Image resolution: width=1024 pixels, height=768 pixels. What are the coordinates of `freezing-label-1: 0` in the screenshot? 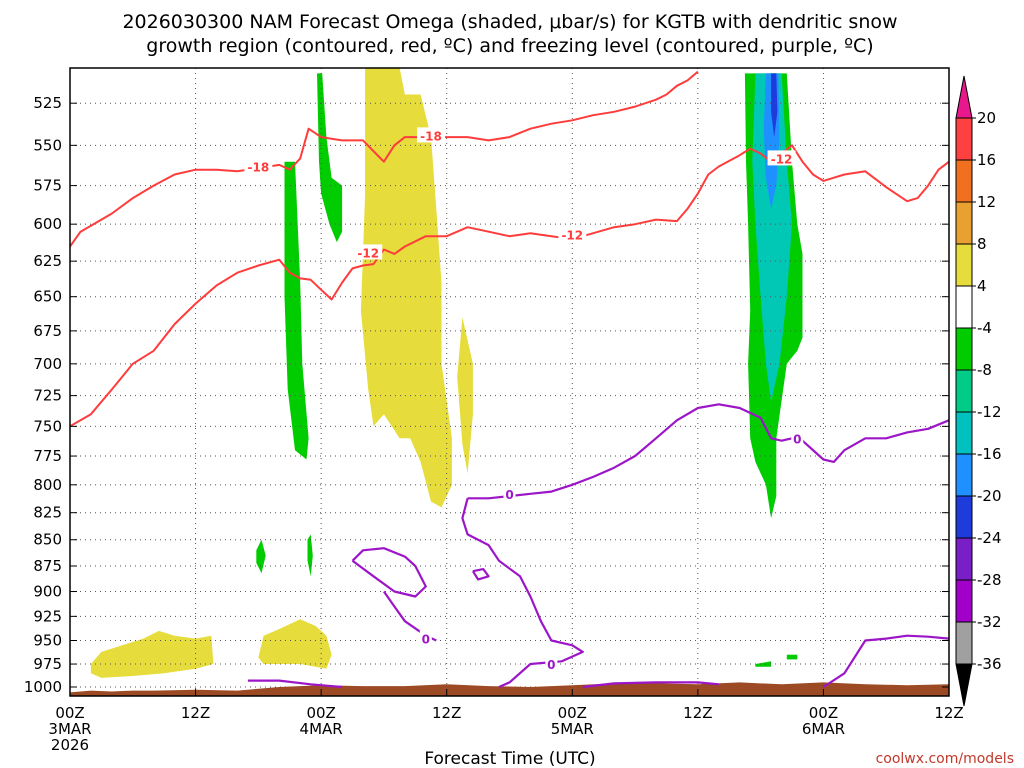 It's located at (426, 640).